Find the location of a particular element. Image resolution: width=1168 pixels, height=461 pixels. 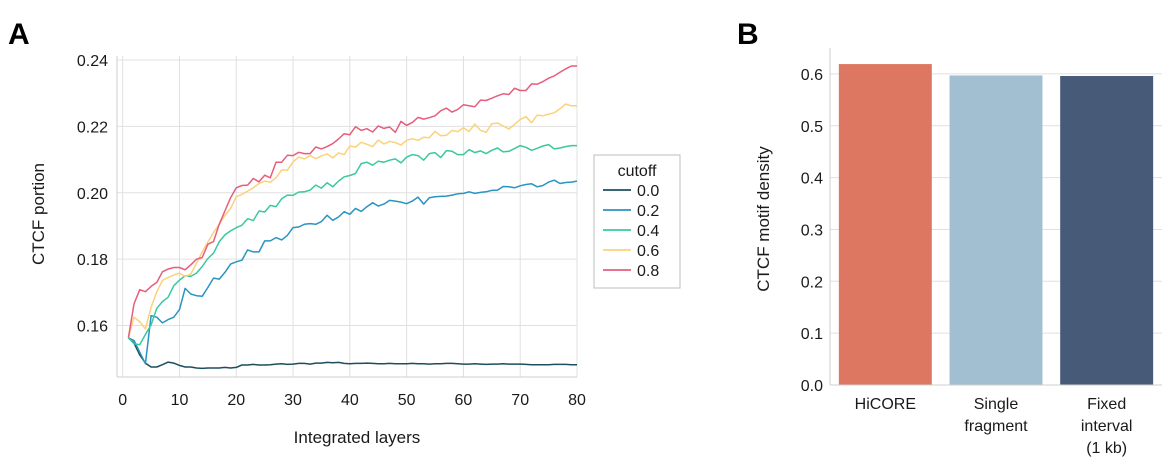

panel-a-legend: cutoff 0.0 0.2 0.4 0.6 0.8 is located at coordinates (637, 221).